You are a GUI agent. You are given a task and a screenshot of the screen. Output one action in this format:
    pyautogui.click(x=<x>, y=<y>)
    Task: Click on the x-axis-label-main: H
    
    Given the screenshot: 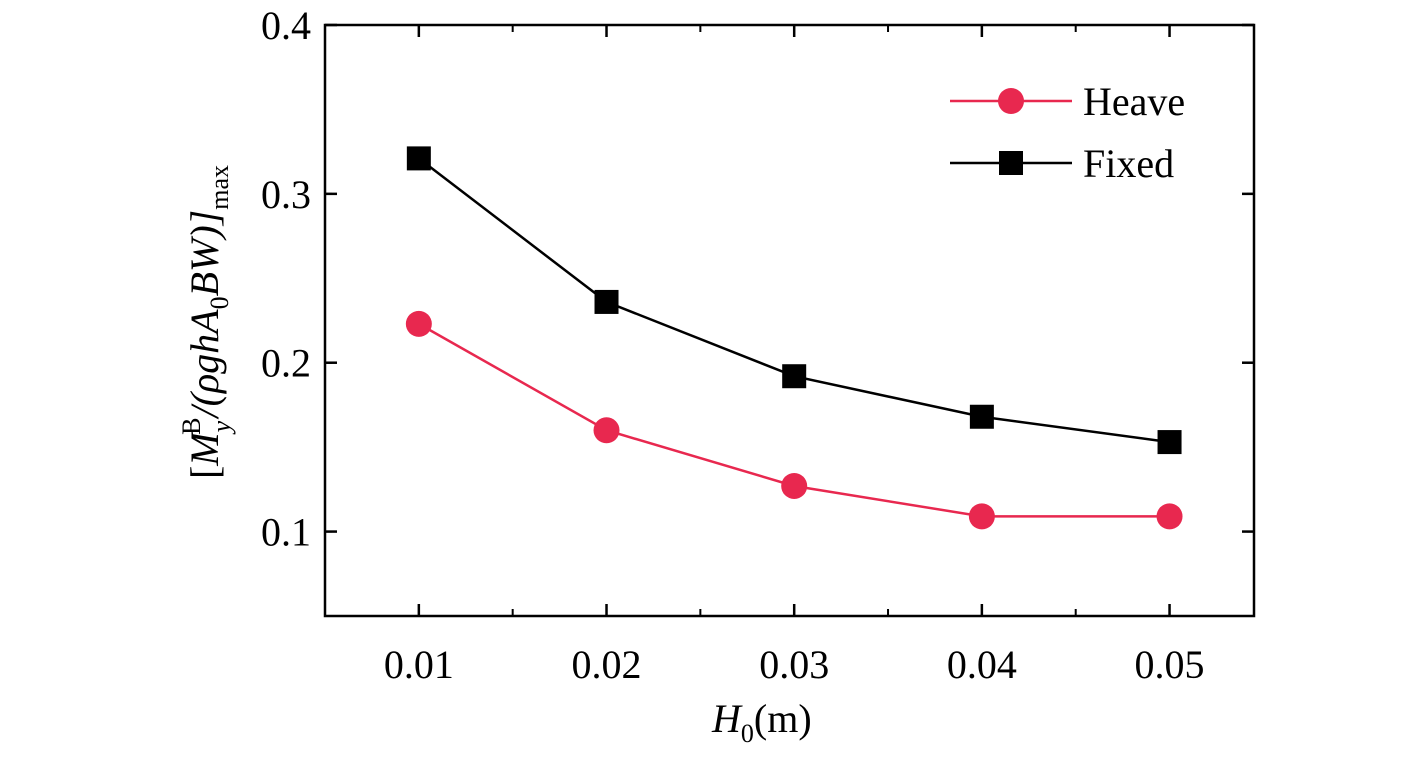 What is the action you would take?
    pyautogui.click(x=727, y=718)
    